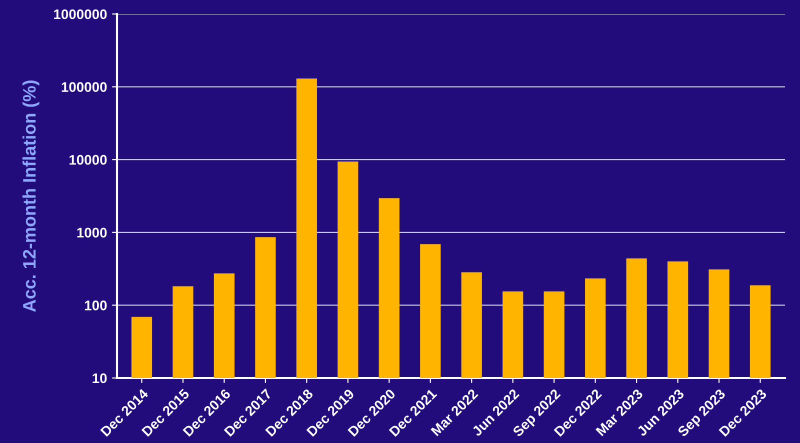 This screenshot has width=800, height=443. Describe the element at coordinates (95, 305) in the screenshot. I see `y-tick-label: 100` at that location.